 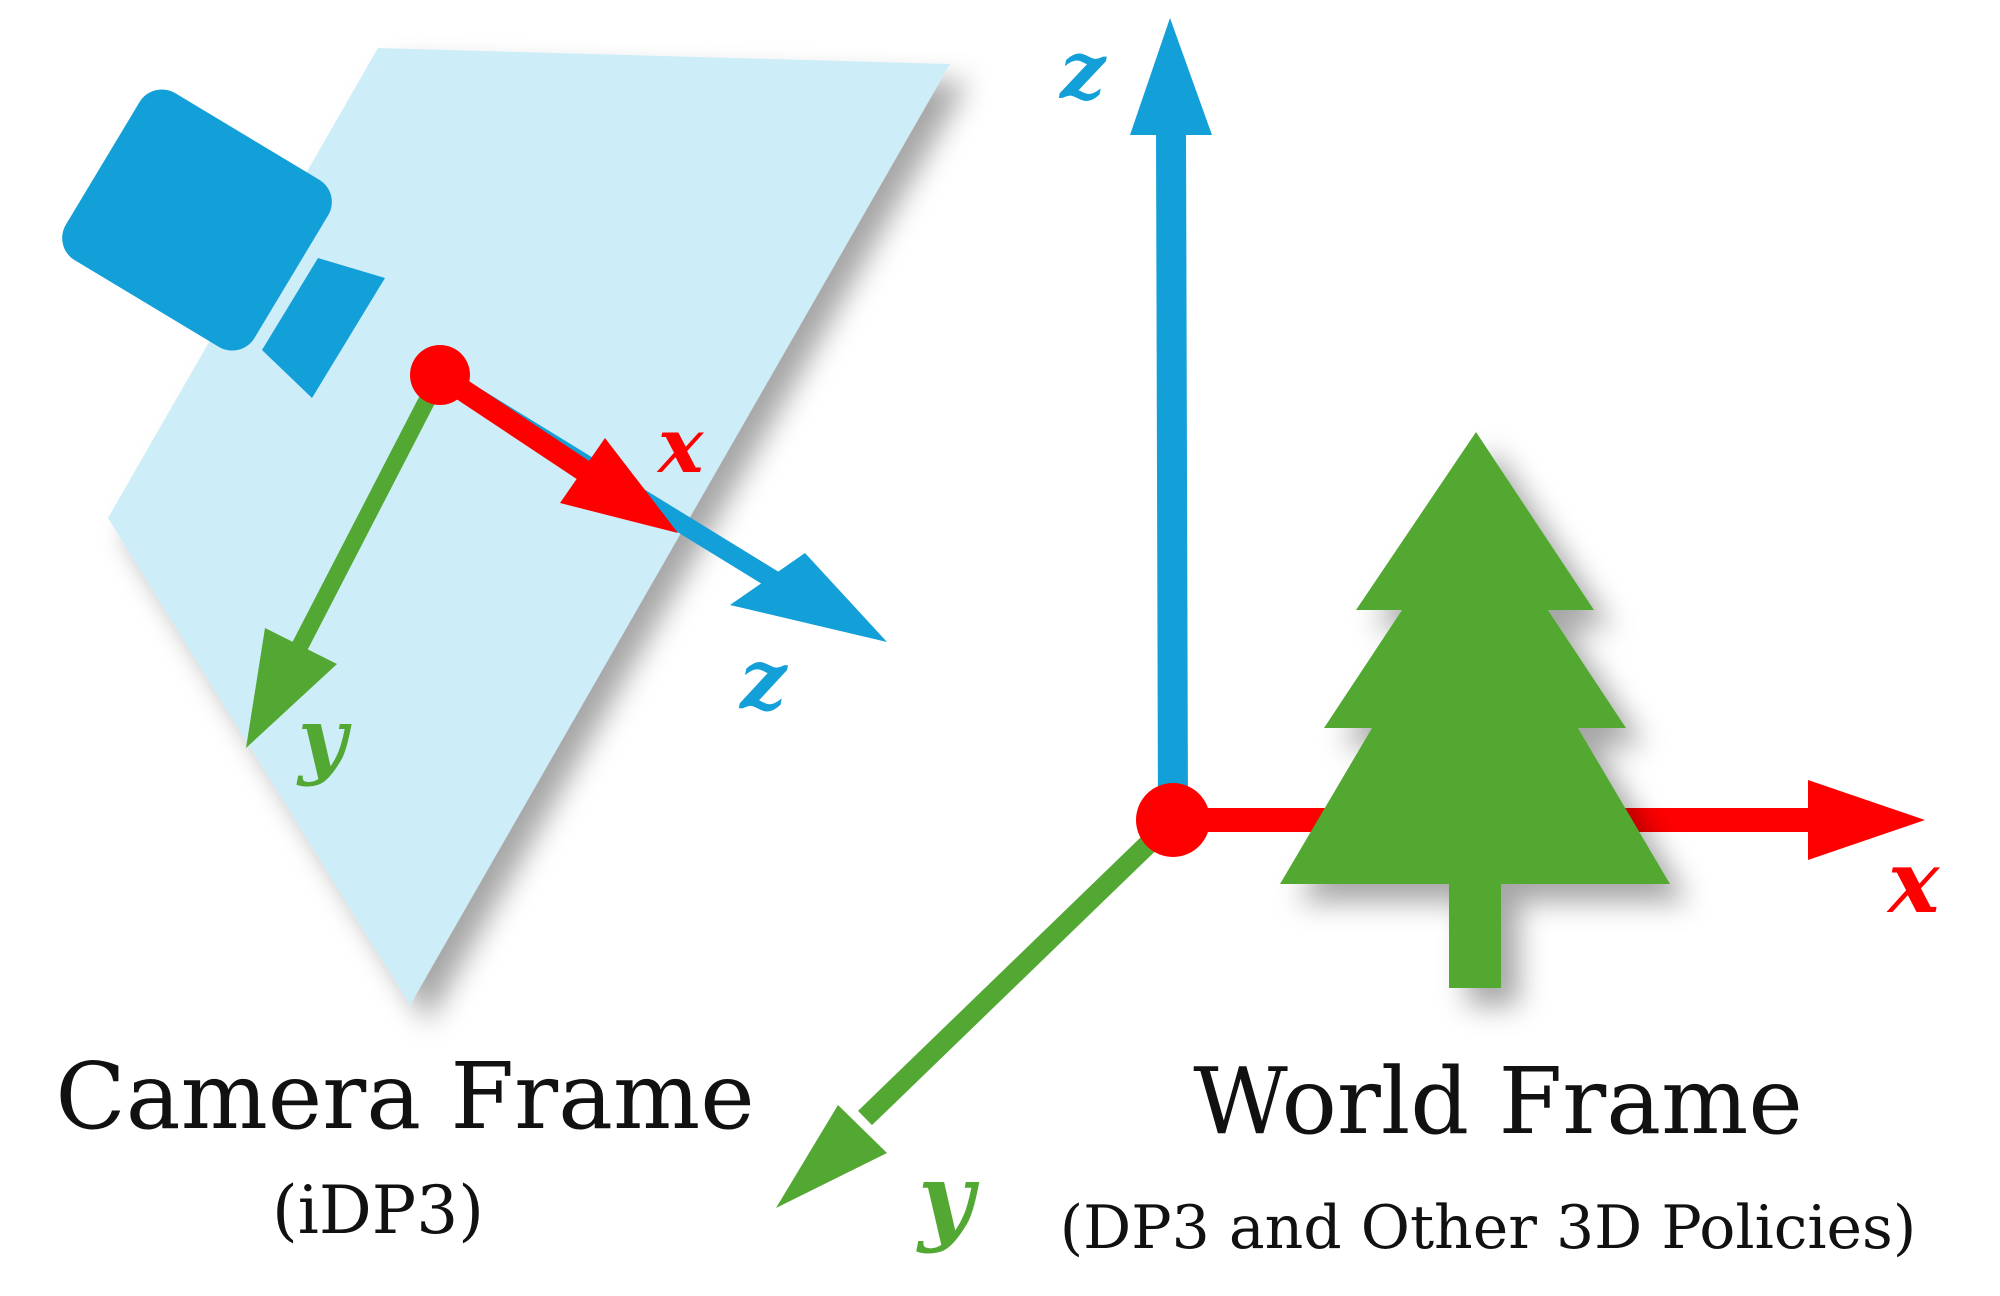 I want to click on camera-frame-subtitle: (iDP3), so click(x=378, y=1210).